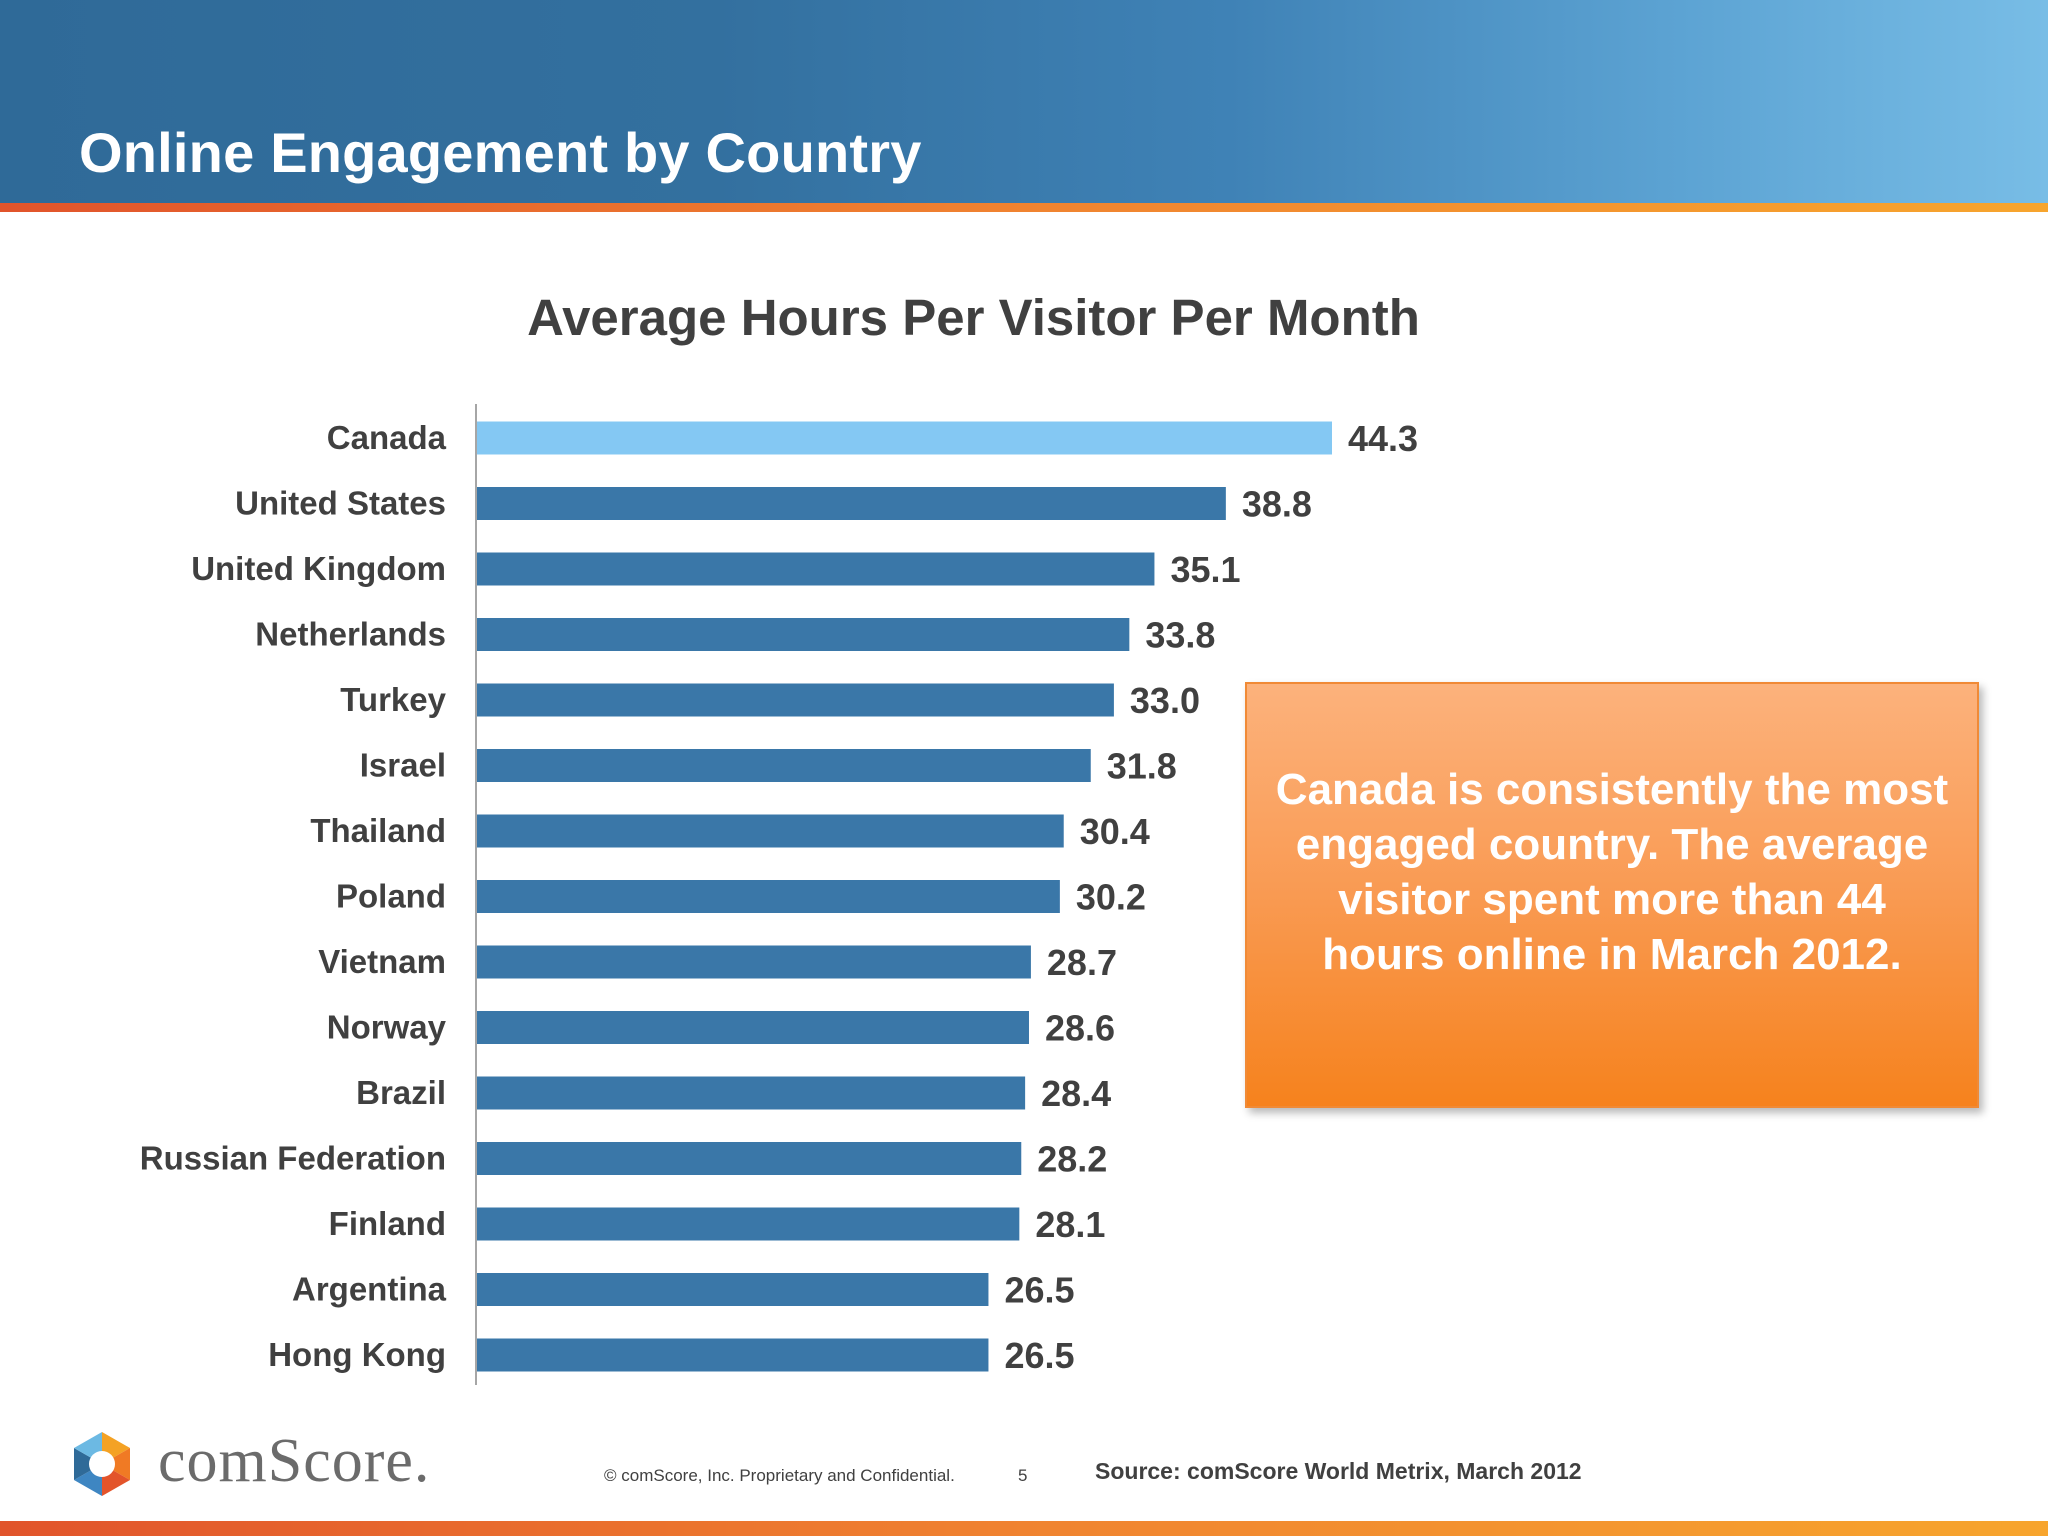 This screenshot has height=1536, width=2048. What do you see at coordinates (1165, 700) in the screenshot?
I see `value-label: 33.0` at bounding box center [1165, 700].